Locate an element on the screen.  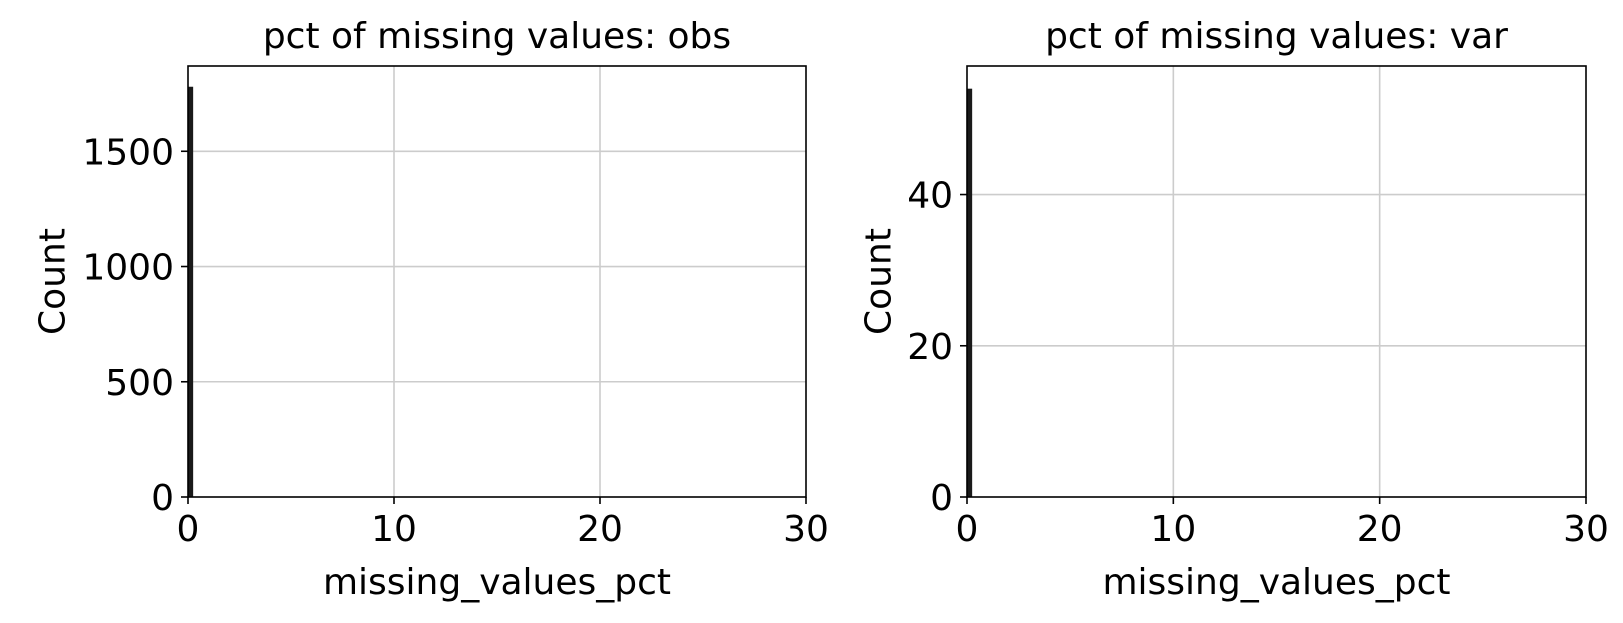
y-tick-label: 20 is located at coordinates (930, 347).